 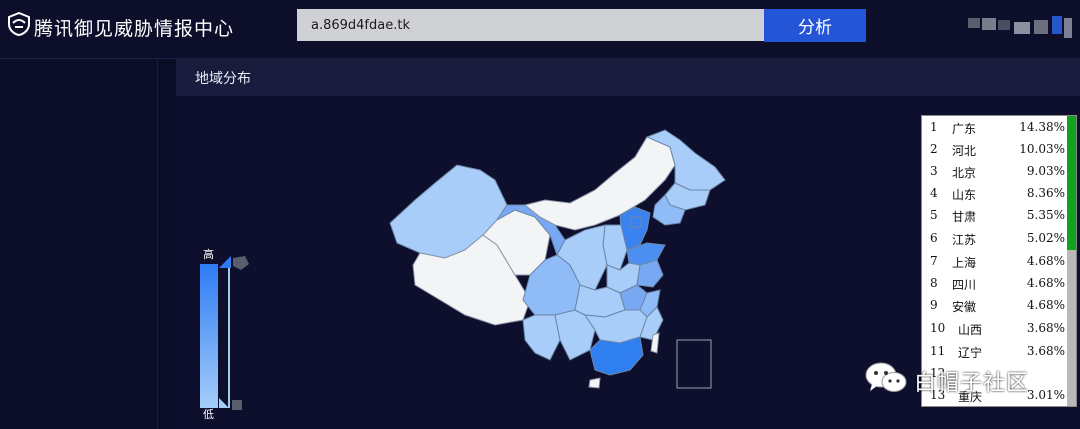 What do you see at coordinates (934, 283) in the screenshot?
I see `rank-index: 8` at bounding box center [934, 283].